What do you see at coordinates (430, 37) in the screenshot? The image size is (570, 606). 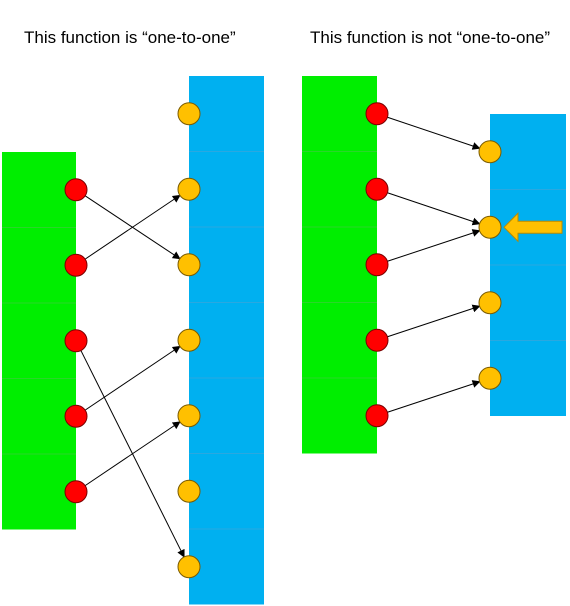 I see `right-title: This function is not “one-to-one”` at bounding box center [430, 37].